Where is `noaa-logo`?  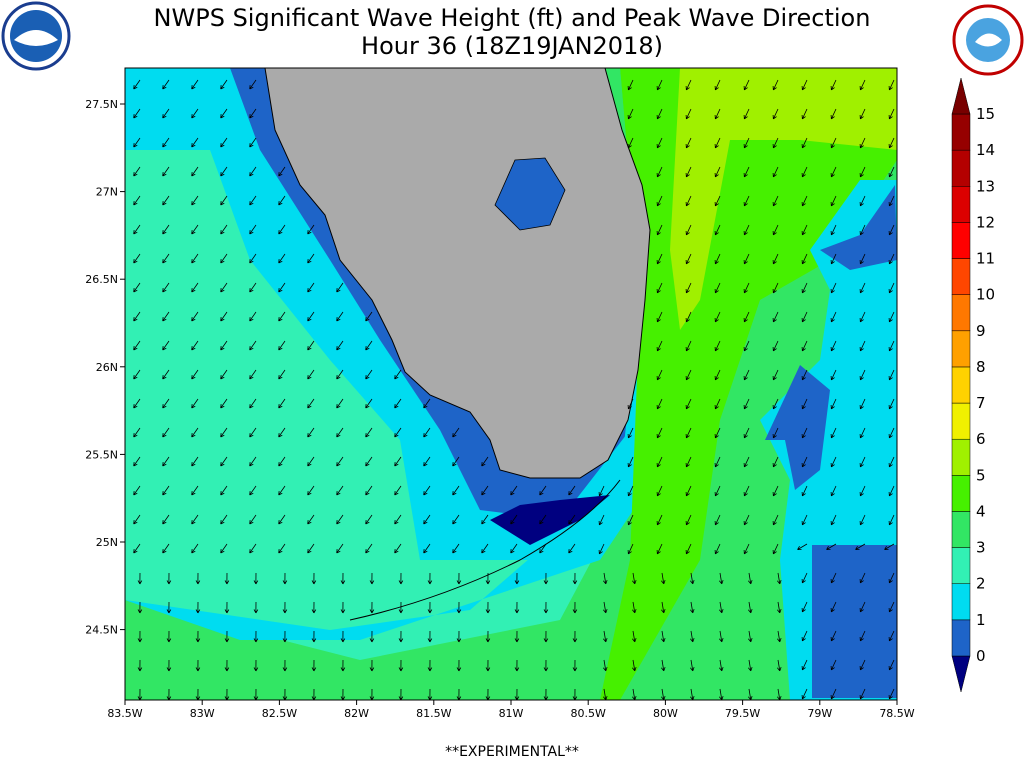
noaa-logo is located at coordinates (36, 36).